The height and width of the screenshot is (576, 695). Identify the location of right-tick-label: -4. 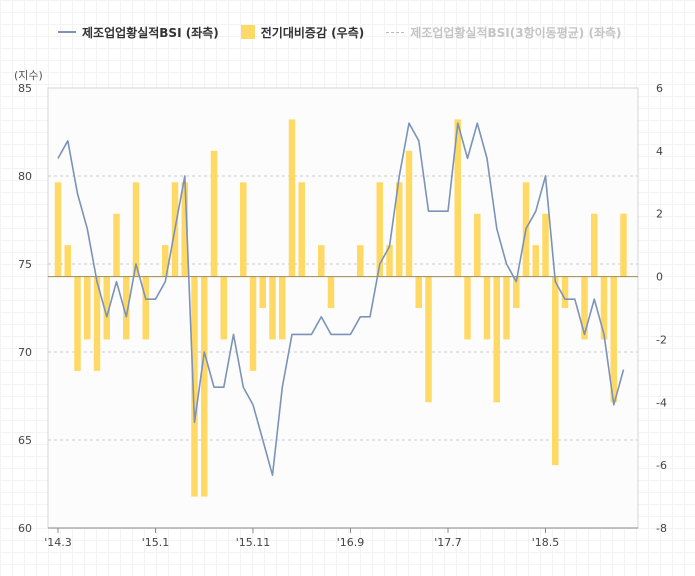
(661, 402).